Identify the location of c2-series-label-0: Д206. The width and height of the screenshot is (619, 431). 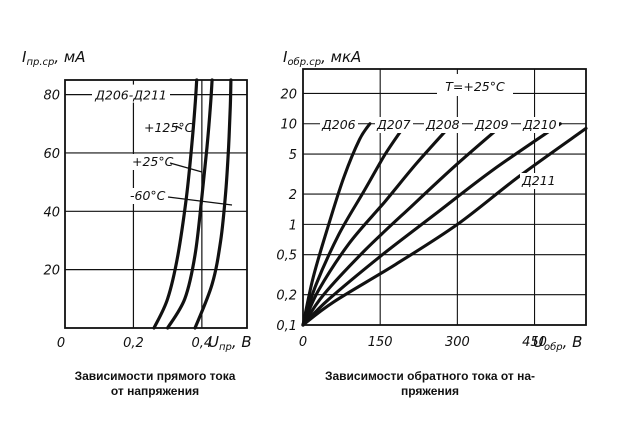
(338, 124).